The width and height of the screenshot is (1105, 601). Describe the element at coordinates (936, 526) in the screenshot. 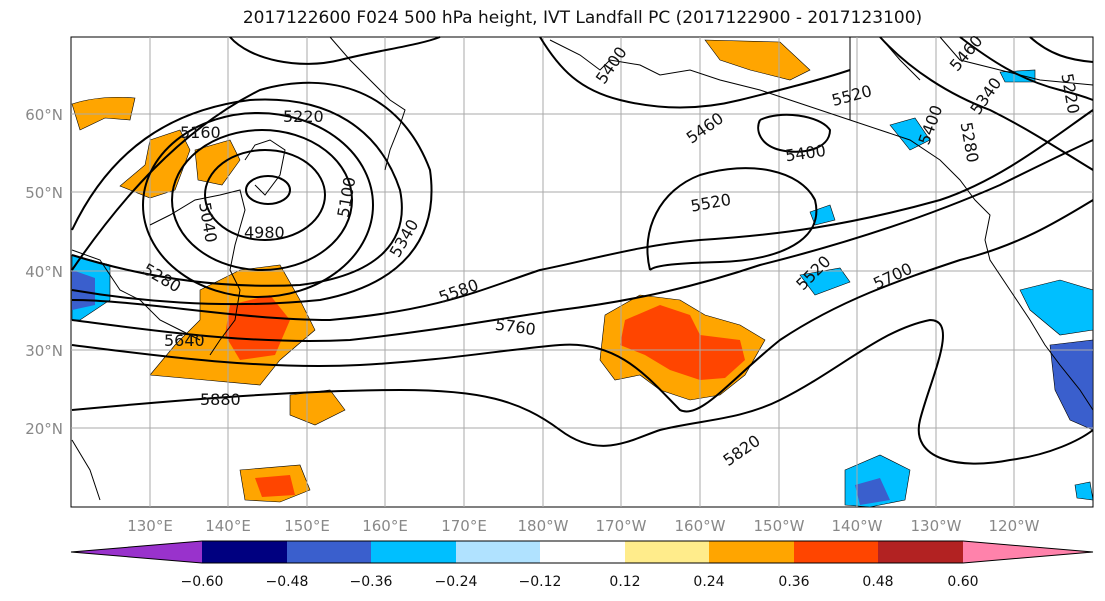

I see `lon-tick-label: 130°W` at that location.